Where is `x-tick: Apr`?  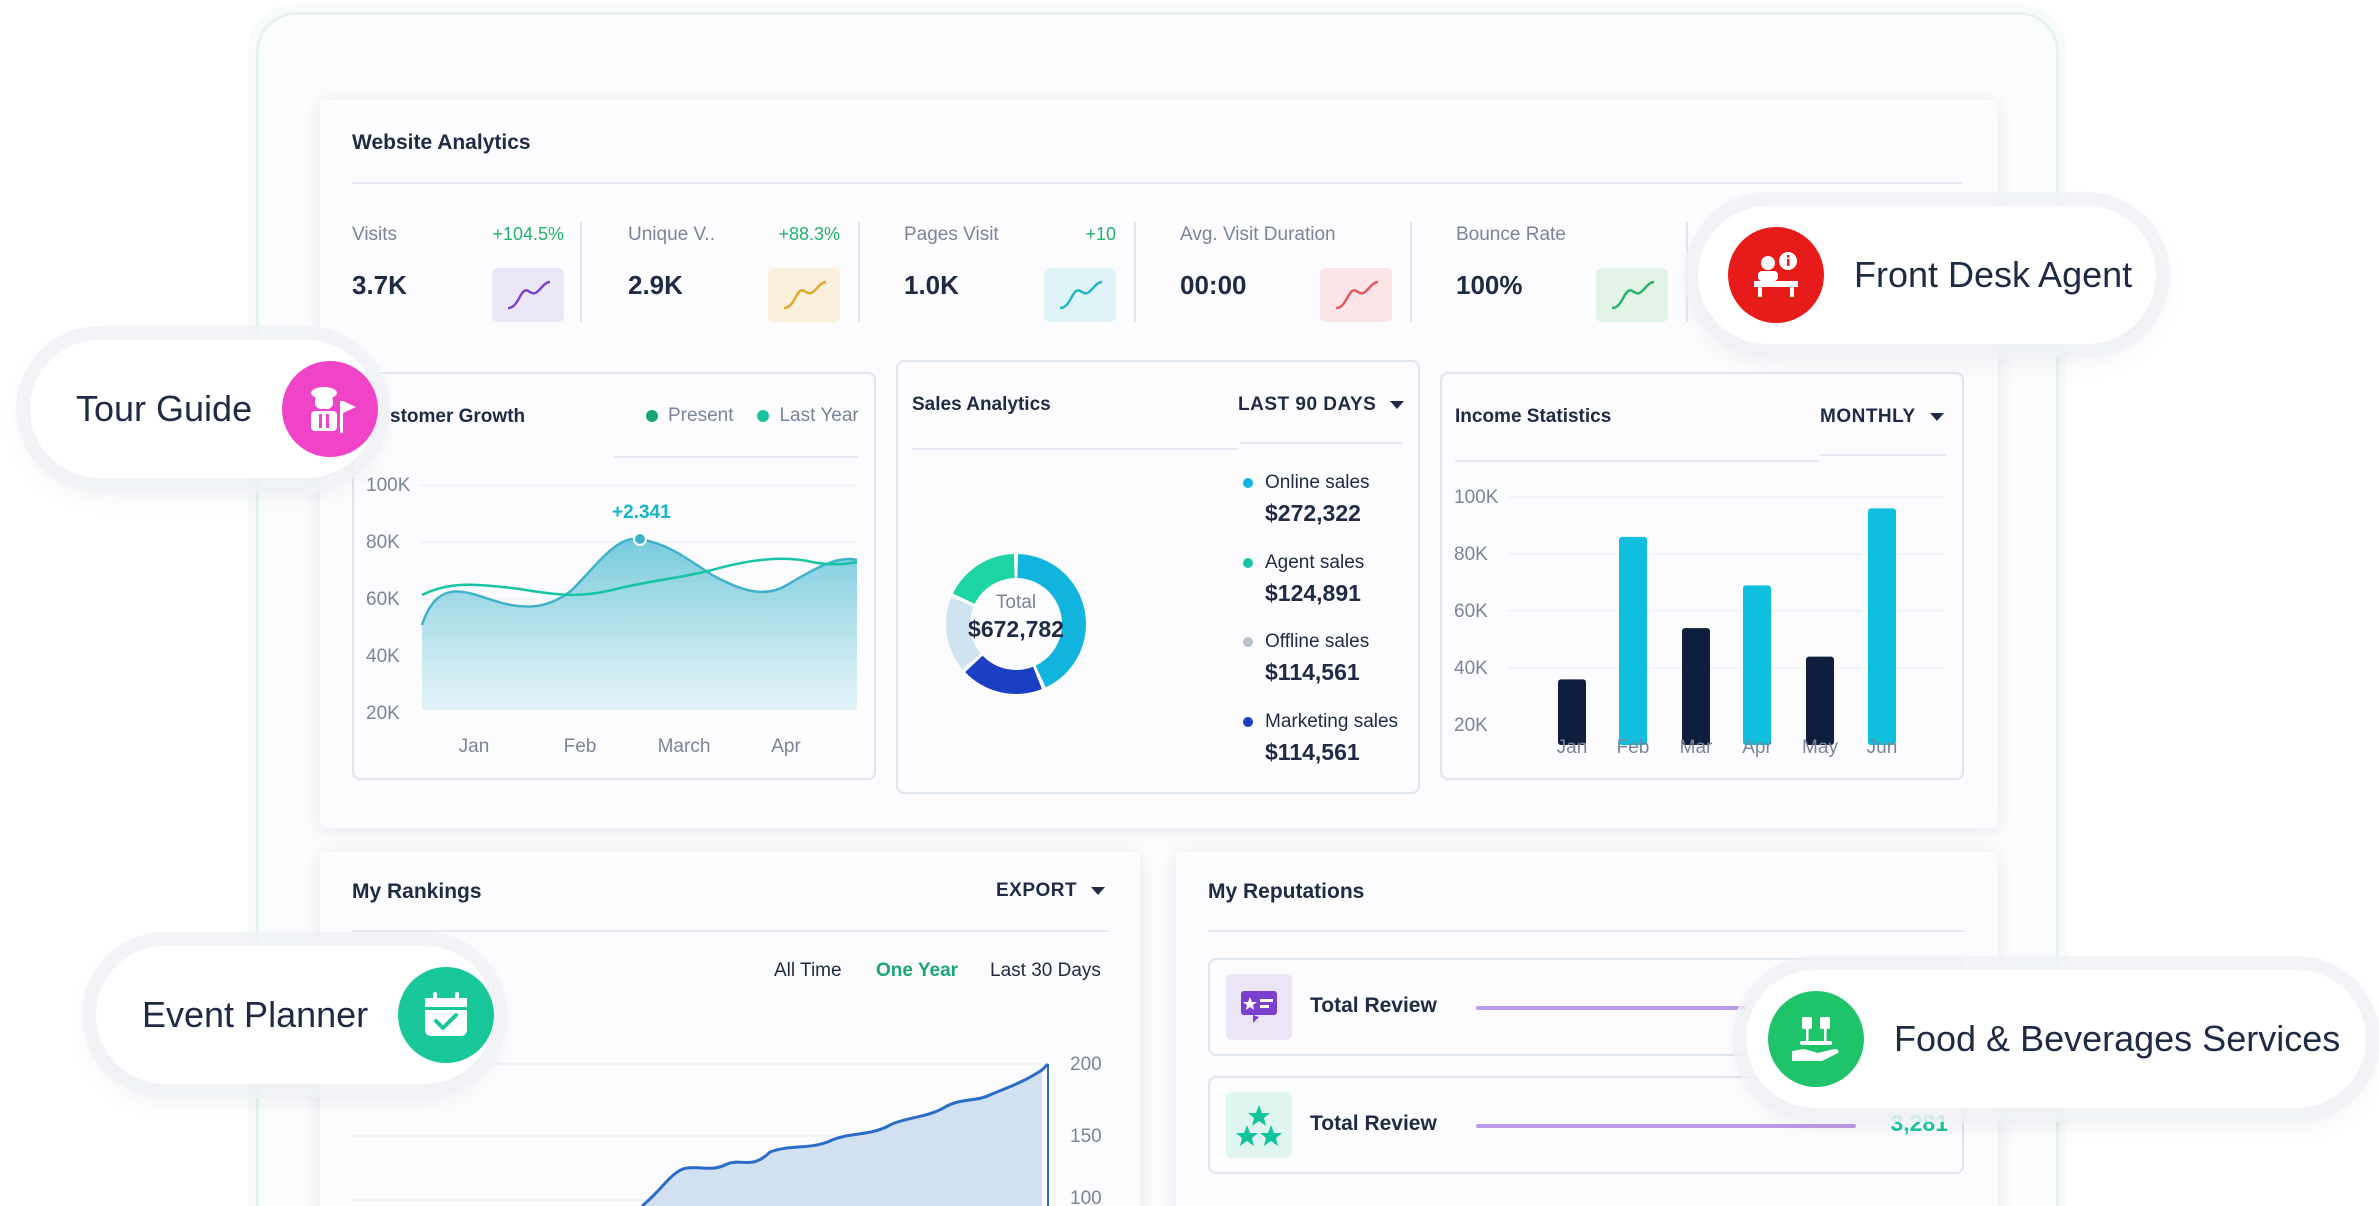
x-tick: Apr is located at coordinates (786, 746).